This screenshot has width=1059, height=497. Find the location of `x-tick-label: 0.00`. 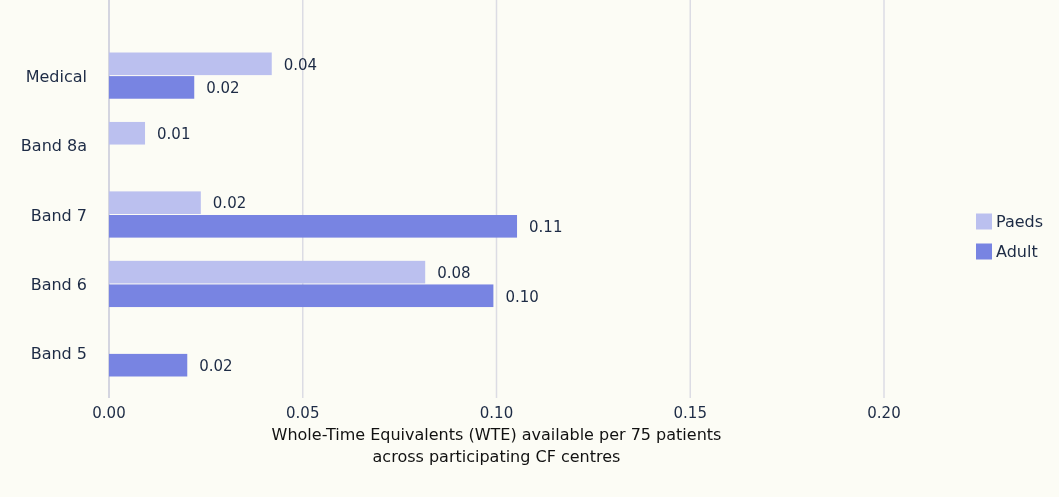

x-tick-label: 0.00 is located at coordinates (109, 413).